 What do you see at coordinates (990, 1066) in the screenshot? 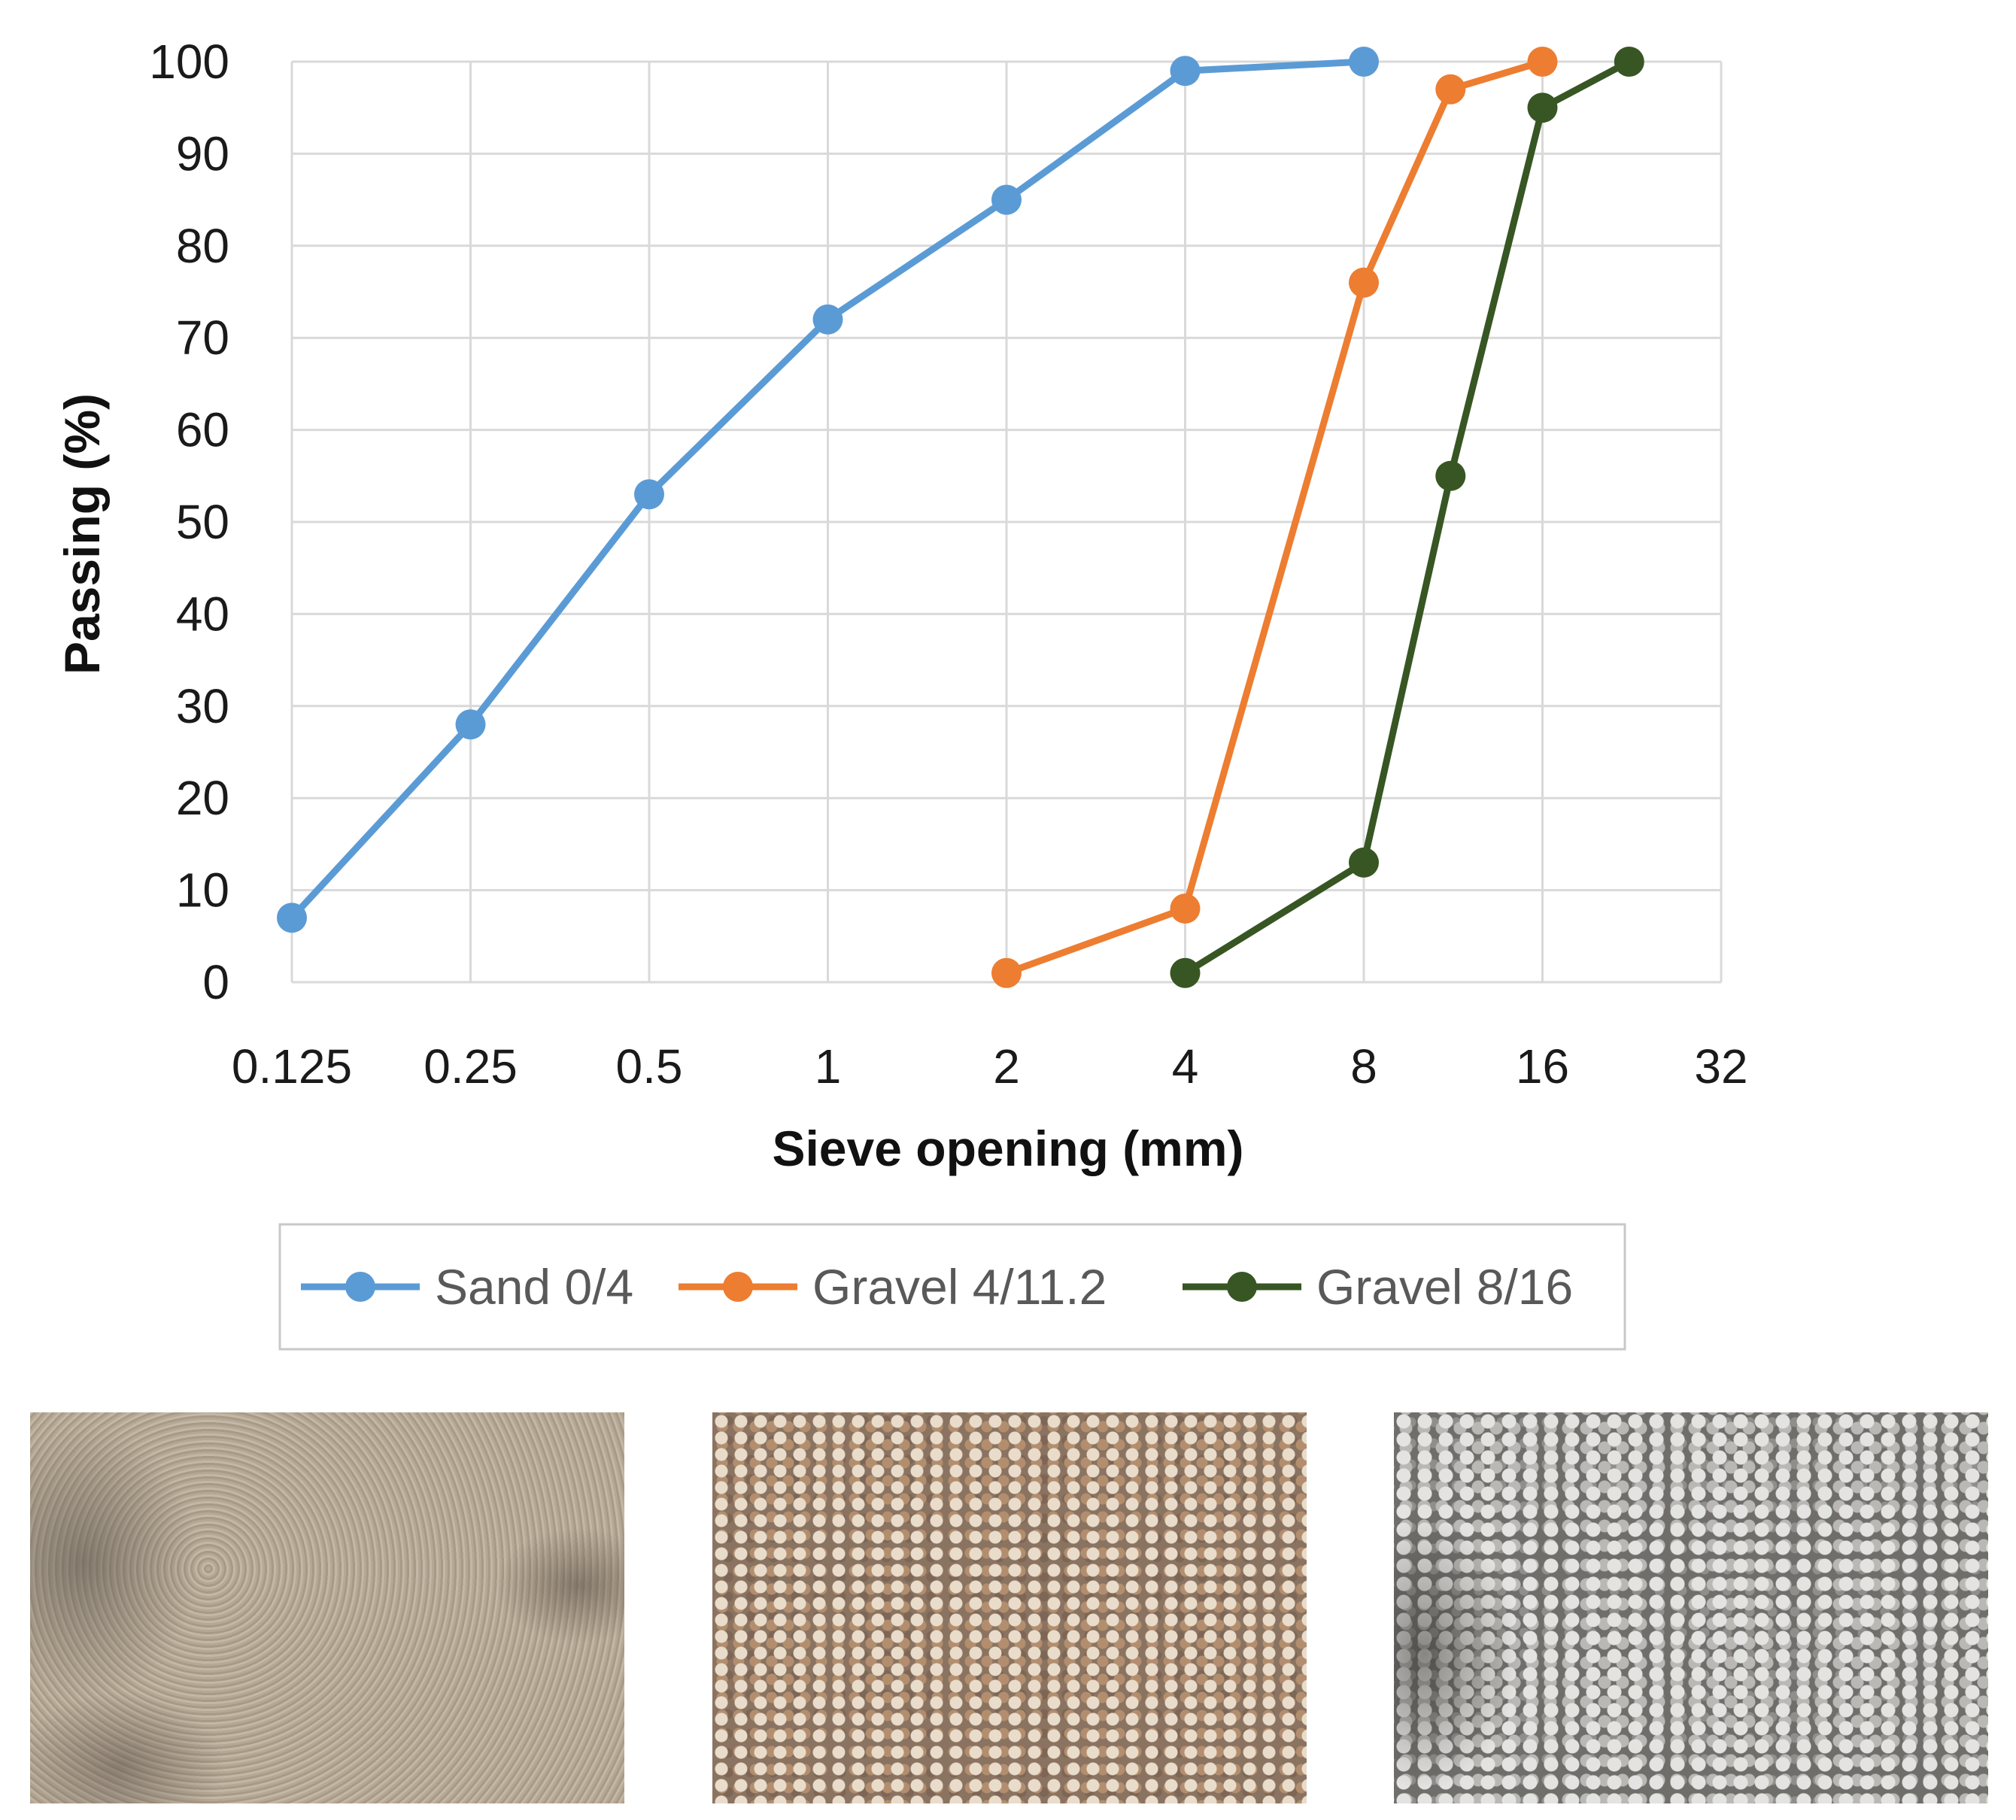
I see `x-axis-ticks: 0.125 0.25 0.5 1 2 4 8 16 32` at bounding box center [990, 1066].